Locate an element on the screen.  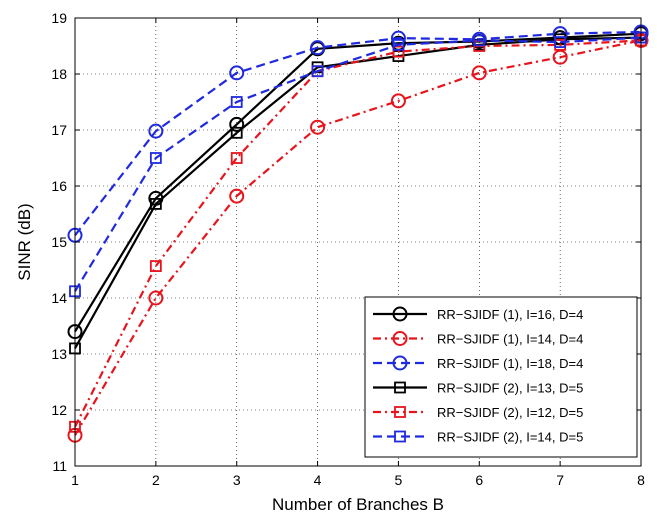
y-tick-label: 16 is located at coordinates (59, 186).